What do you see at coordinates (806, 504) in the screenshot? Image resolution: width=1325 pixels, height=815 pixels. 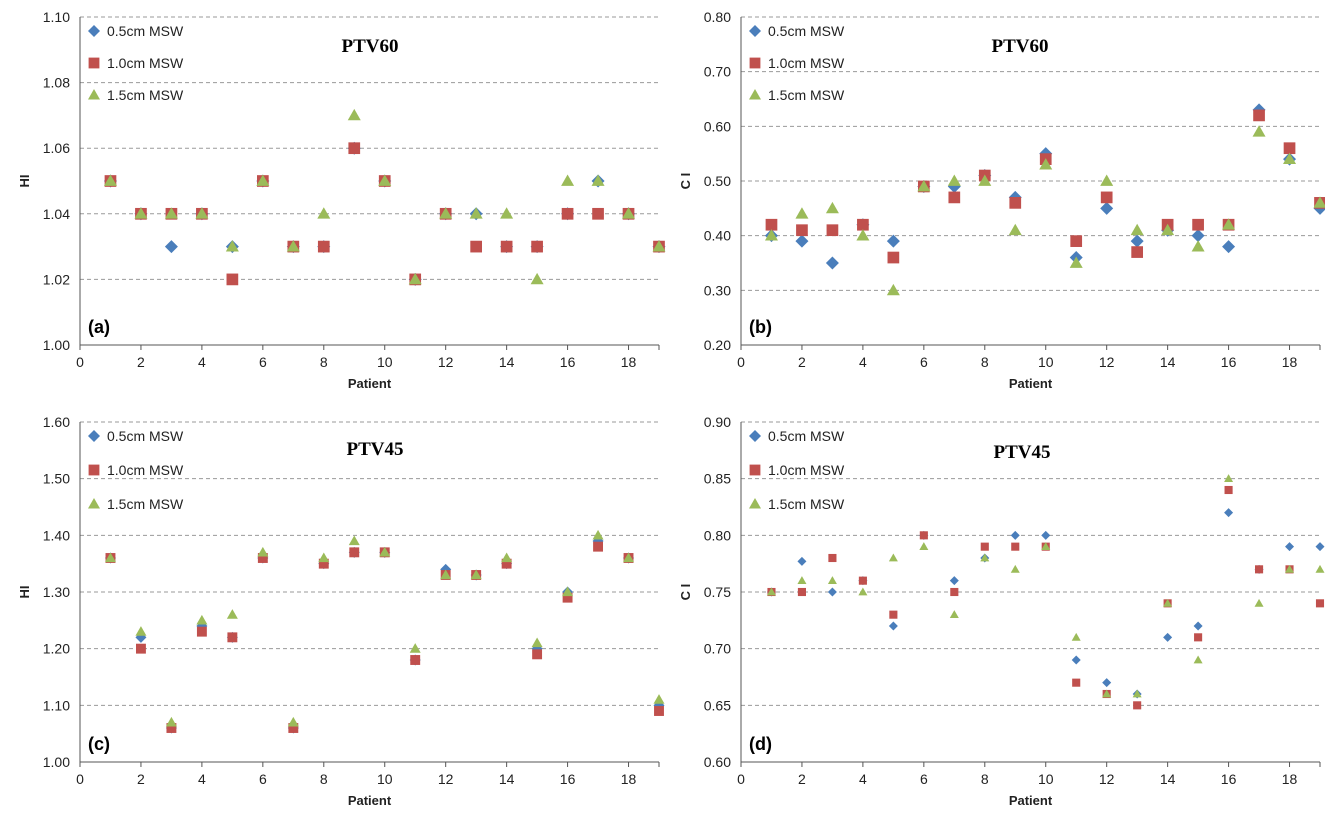 I see `legend-label: 1.5cm MSW` at bounding box center [806, 504].